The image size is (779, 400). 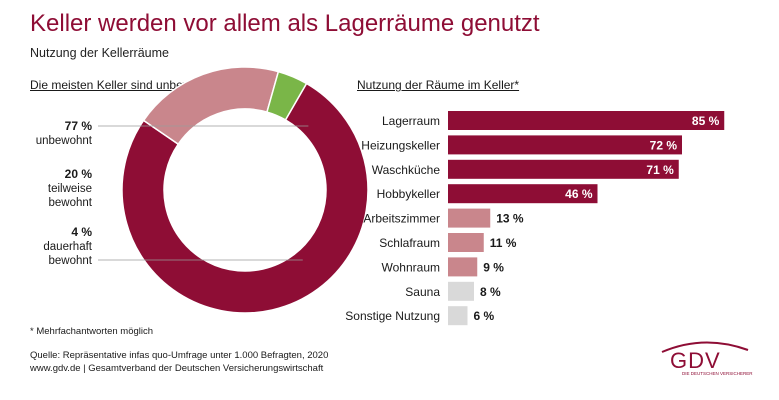 What do you see at coordinates (493, 267) in the screenshot?
I see `bar-value-label: 9 %` at bounding box center [493, 267].